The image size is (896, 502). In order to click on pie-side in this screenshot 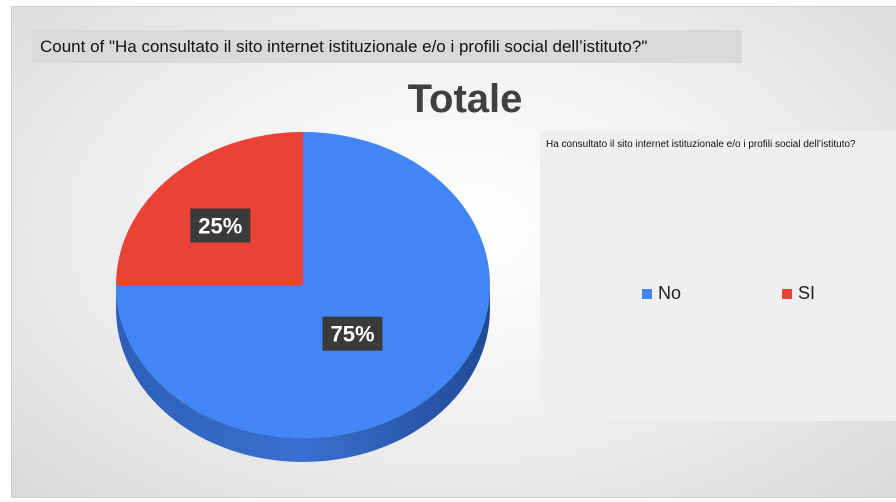, I will do `click(303, 373)`.